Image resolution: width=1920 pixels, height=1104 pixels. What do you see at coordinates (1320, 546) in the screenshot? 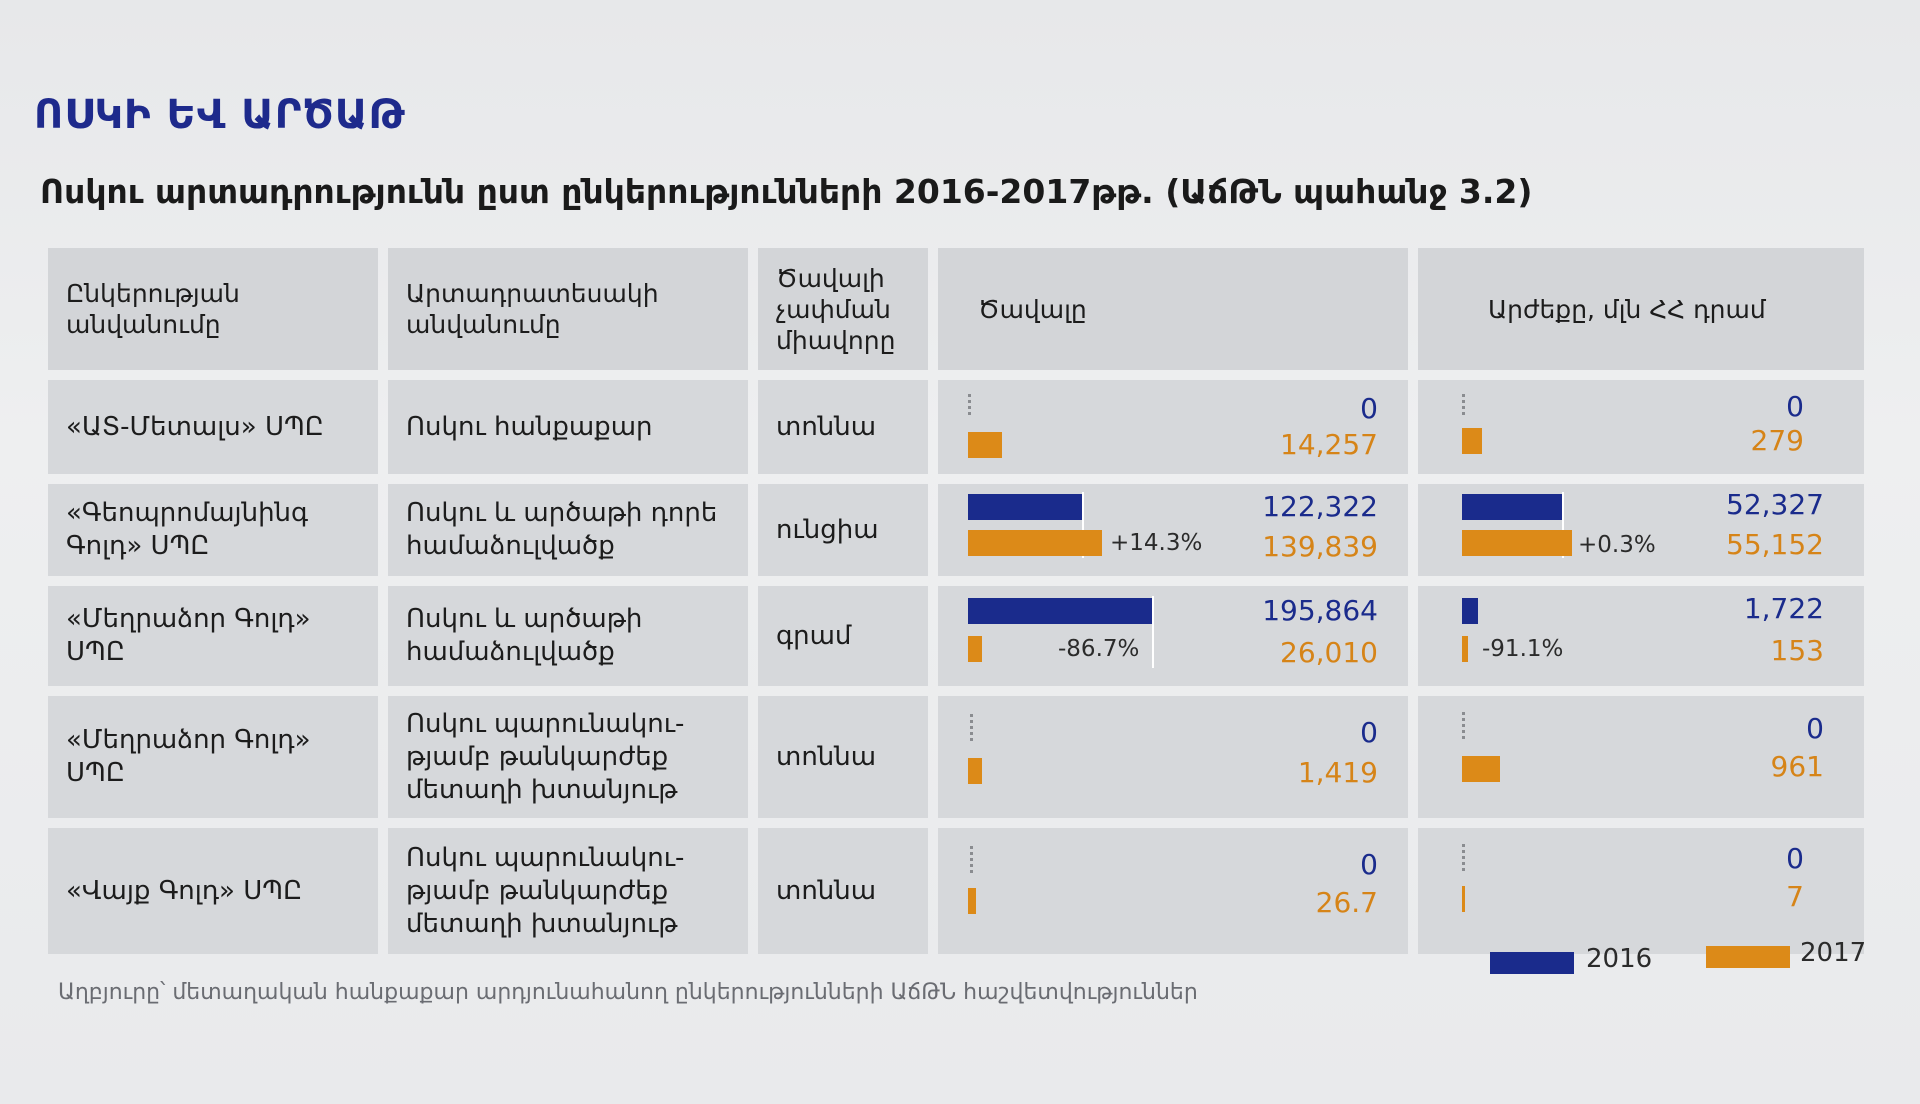
I see `volume-2017-value: 139,839` at bounding box center [1320, 546].